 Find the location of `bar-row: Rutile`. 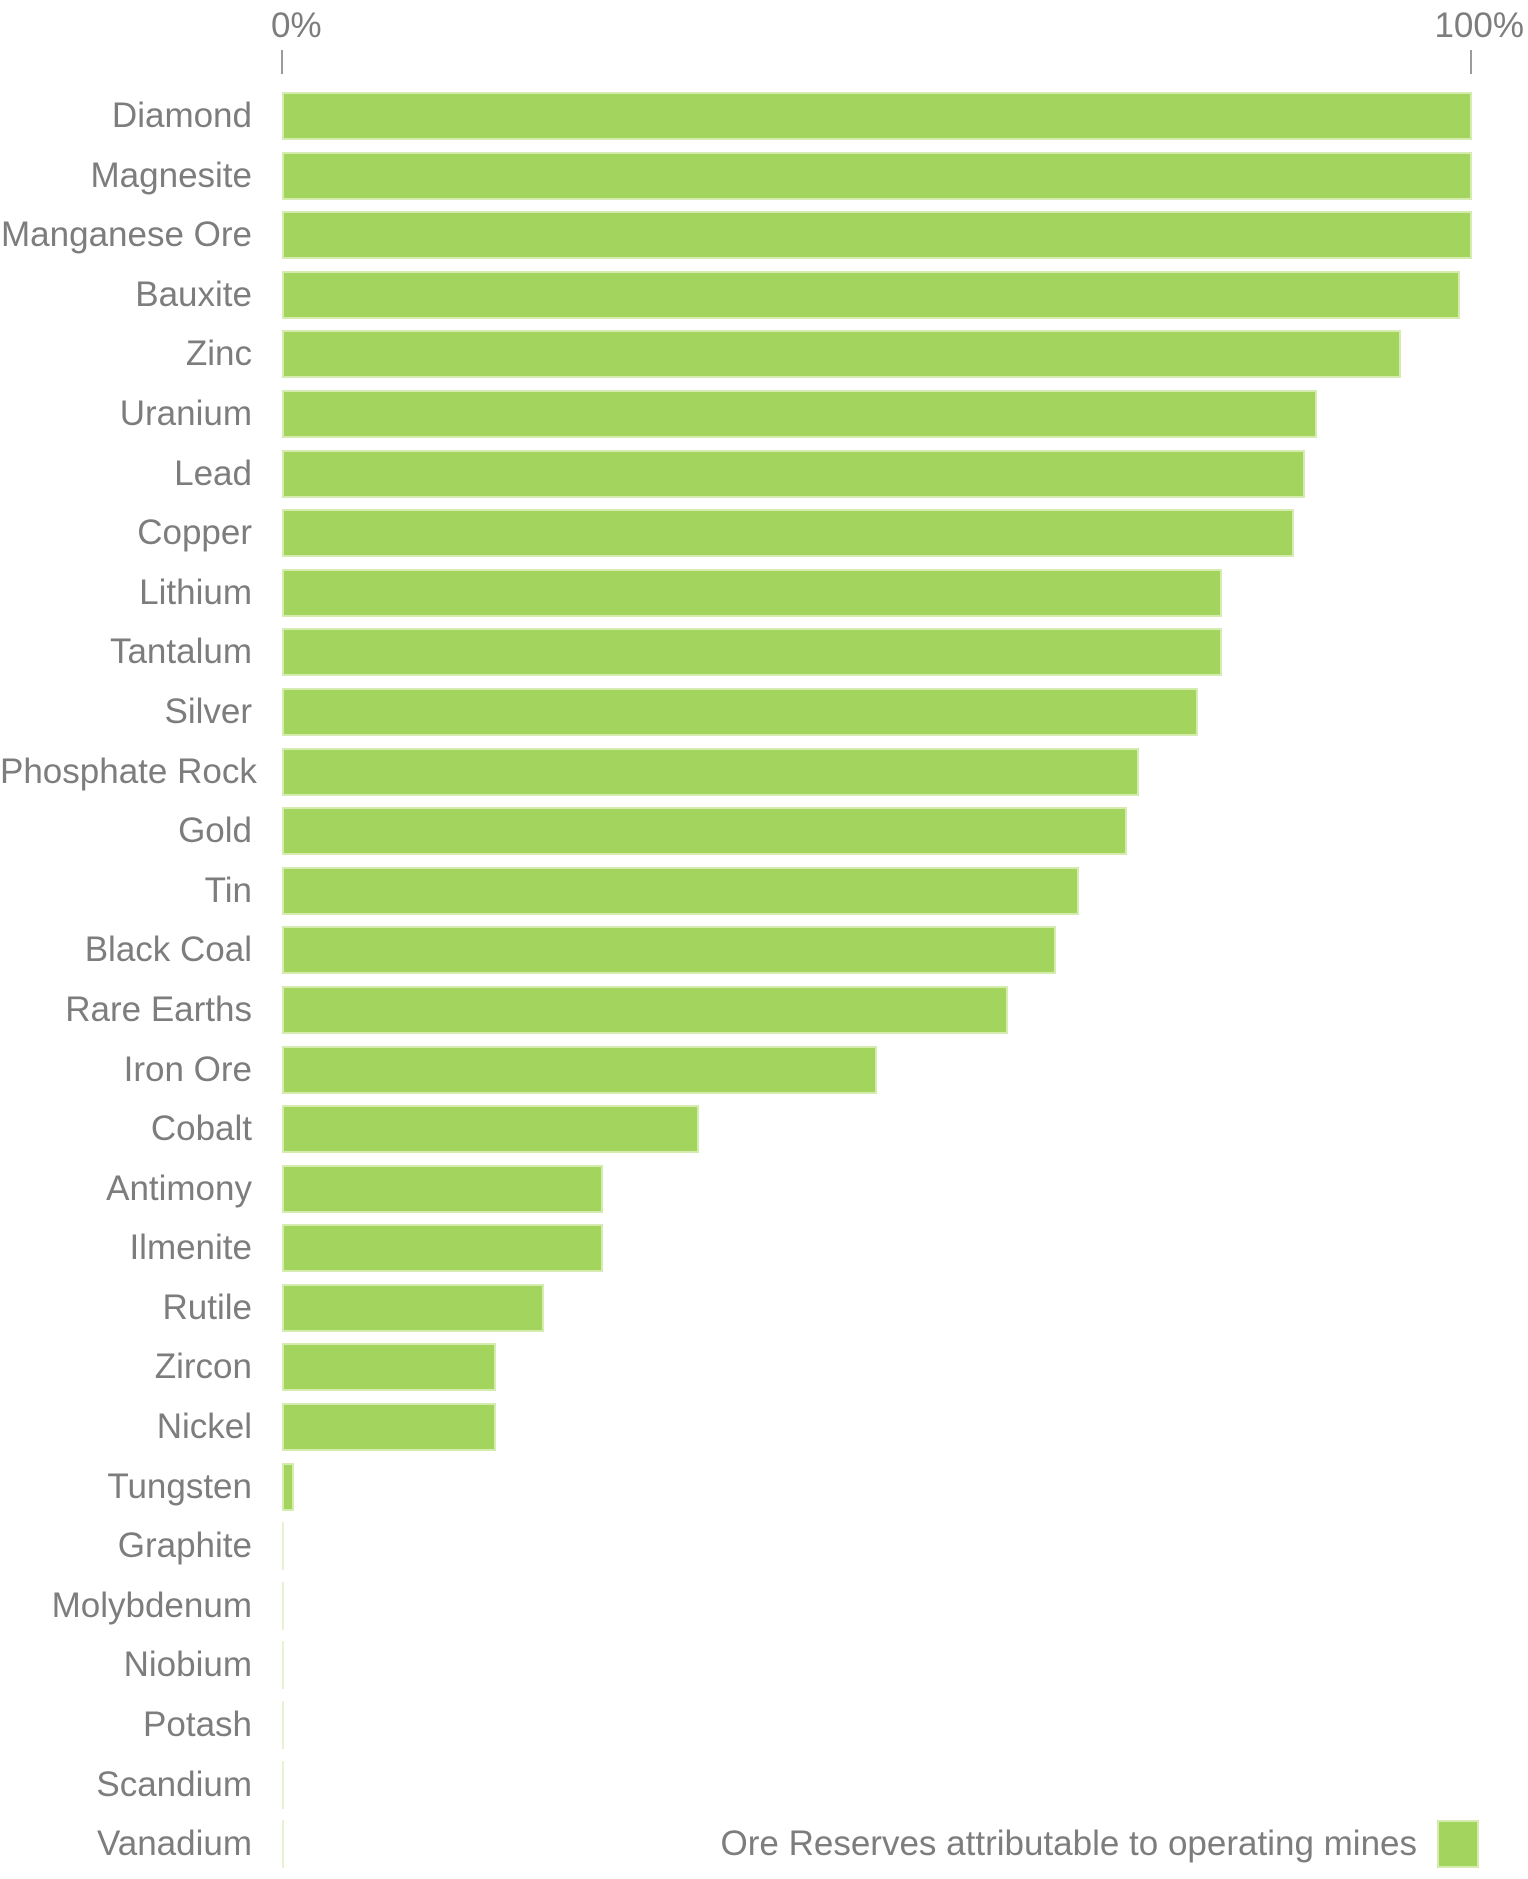

bar-row: Rutile is located at coordinates (764, 1313).